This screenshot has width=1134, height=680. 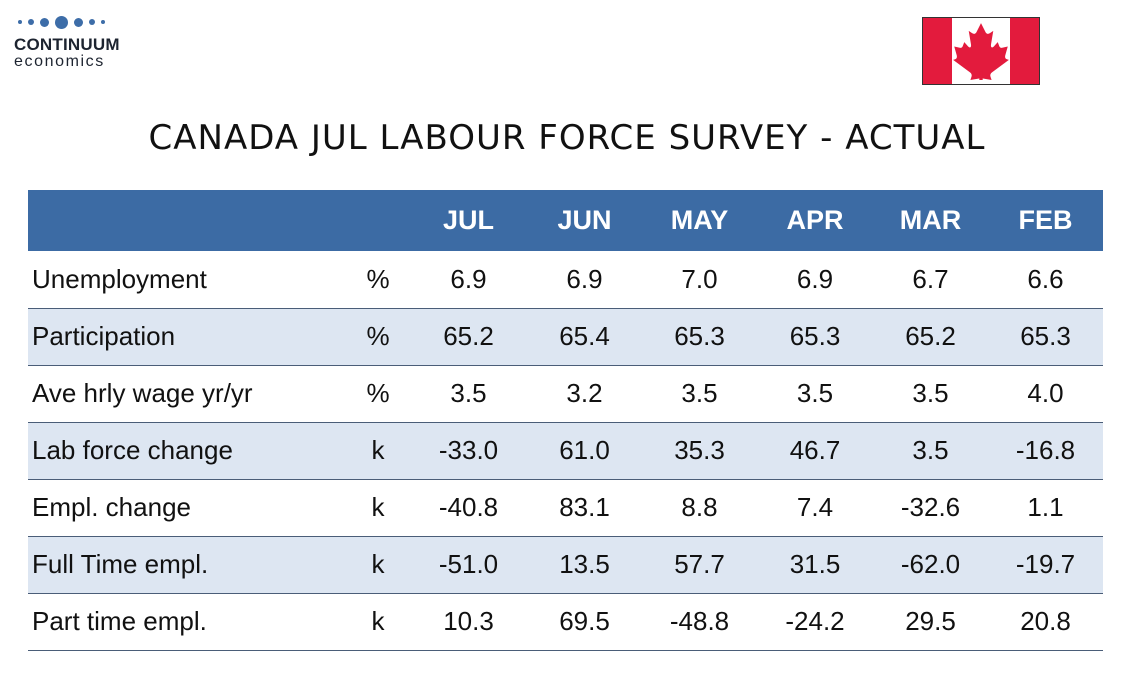 What do you see at coordinates (142, 393) in the screenshot?
I see `row-label: Ave hrly wage yr/yr` at bounding box center [142, 393].